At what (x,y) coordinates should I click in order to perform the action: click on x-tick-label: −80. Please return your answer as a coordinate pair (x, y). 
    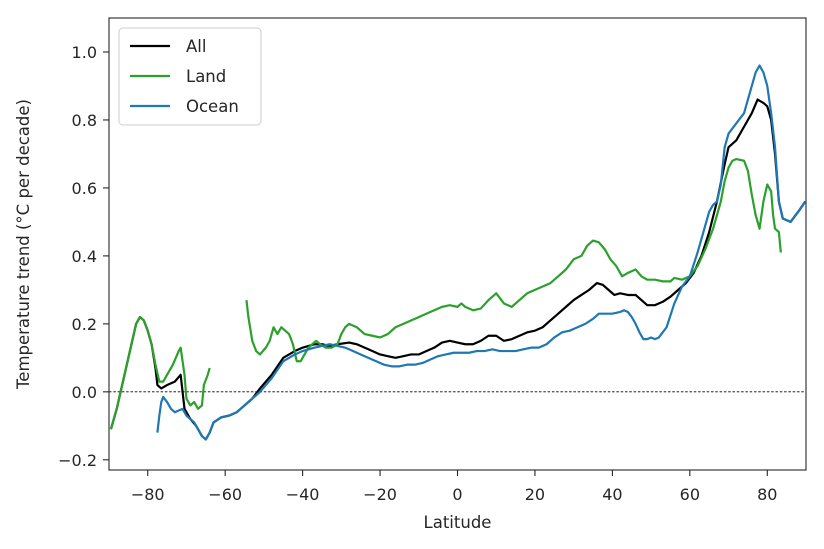
    Looking at the image, I should click on (148, 494).